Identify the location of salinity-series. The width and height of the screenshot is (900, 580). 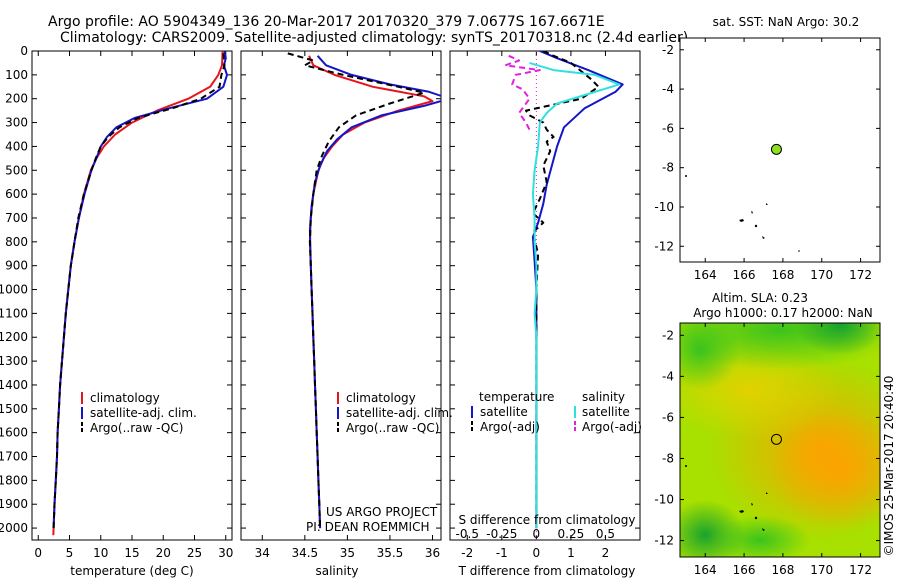
(364, 290).